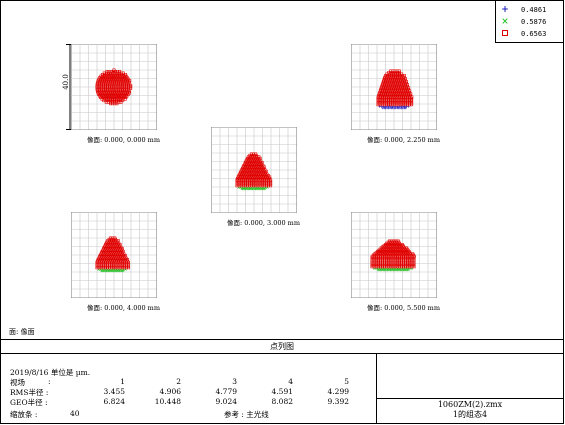 The height and width of the screenshot is (425, 565). I want to click on legend-value: 0.5876, so click(534, 22).